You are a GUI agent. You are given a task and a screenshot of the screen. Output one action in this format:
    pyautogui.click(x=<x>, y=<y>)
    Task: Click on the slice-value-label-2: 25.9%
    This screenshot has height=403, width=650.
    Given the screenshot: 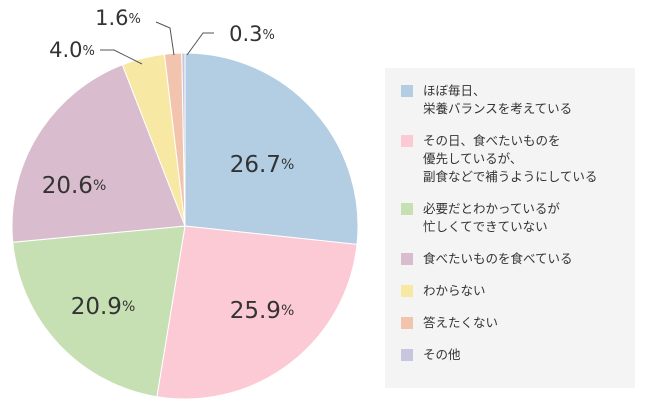 What is the action you would take?
    pyautogui.click(x=262, y=311)
    